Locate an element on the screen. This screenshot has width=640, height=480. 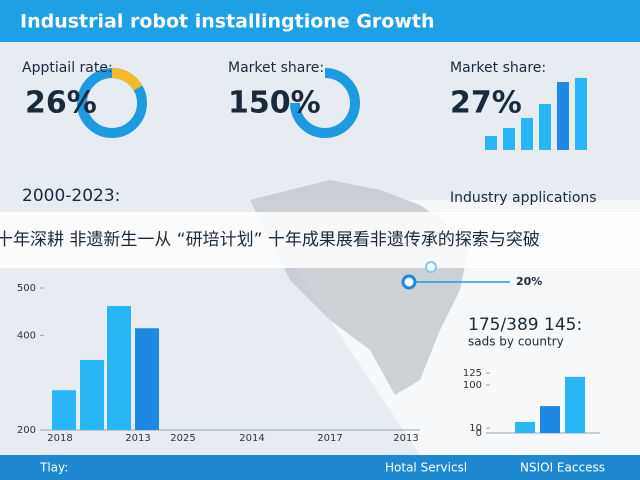
y-tick-label: 200 is located at coordinates (26, 430).